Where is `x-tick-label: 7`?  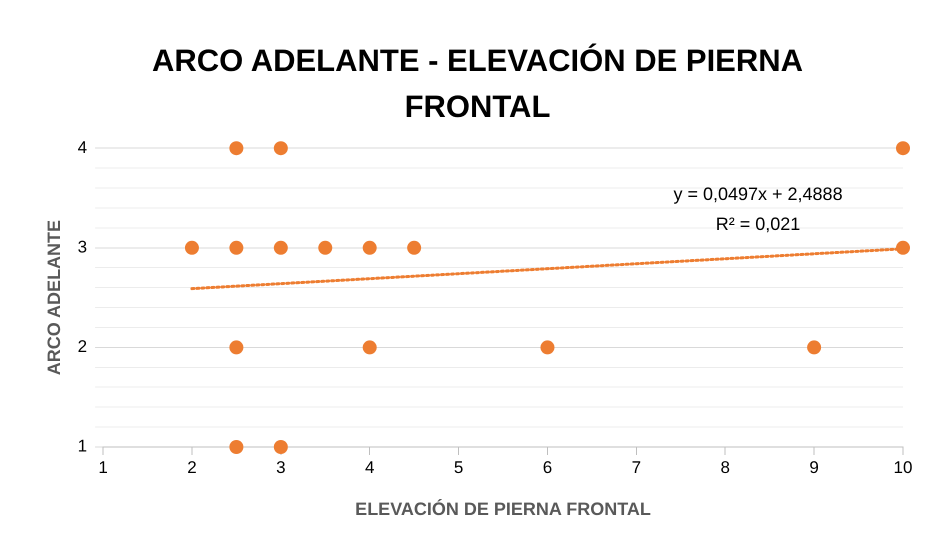
x-tick-label: 7 is located at coordinates (637, 467).